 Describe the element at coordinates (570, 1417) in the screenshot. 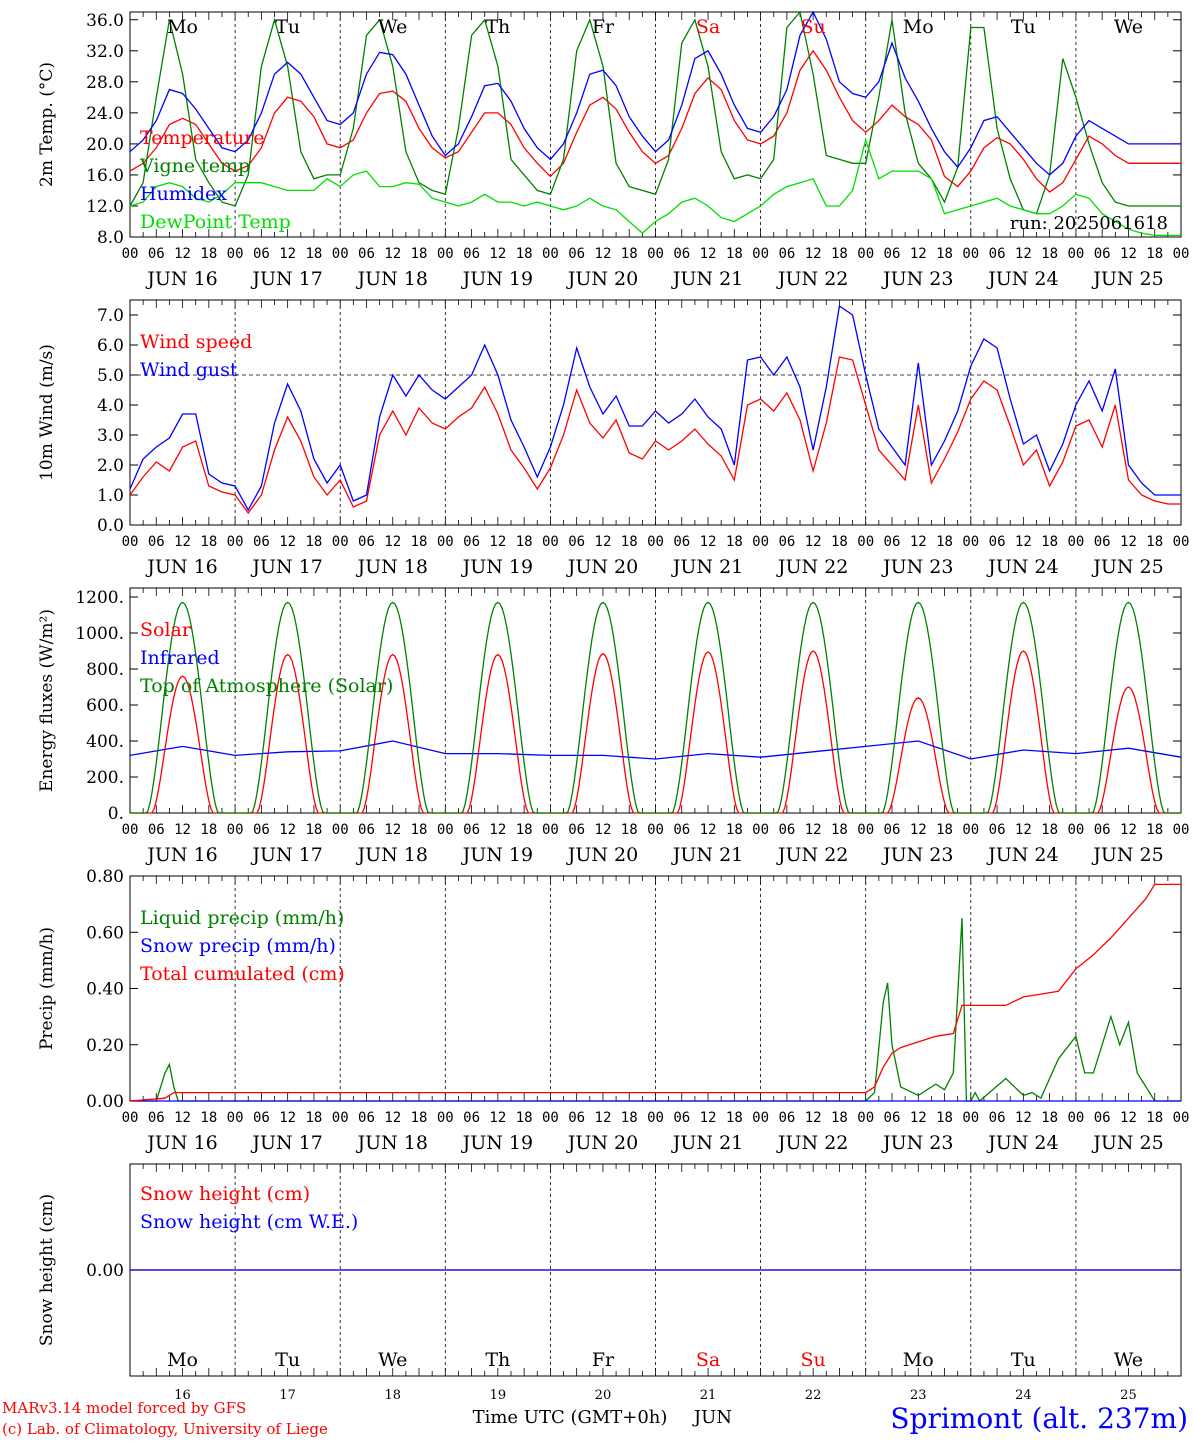

I see `x-axis-label: Time UTC (GMT+0h)` at that location.